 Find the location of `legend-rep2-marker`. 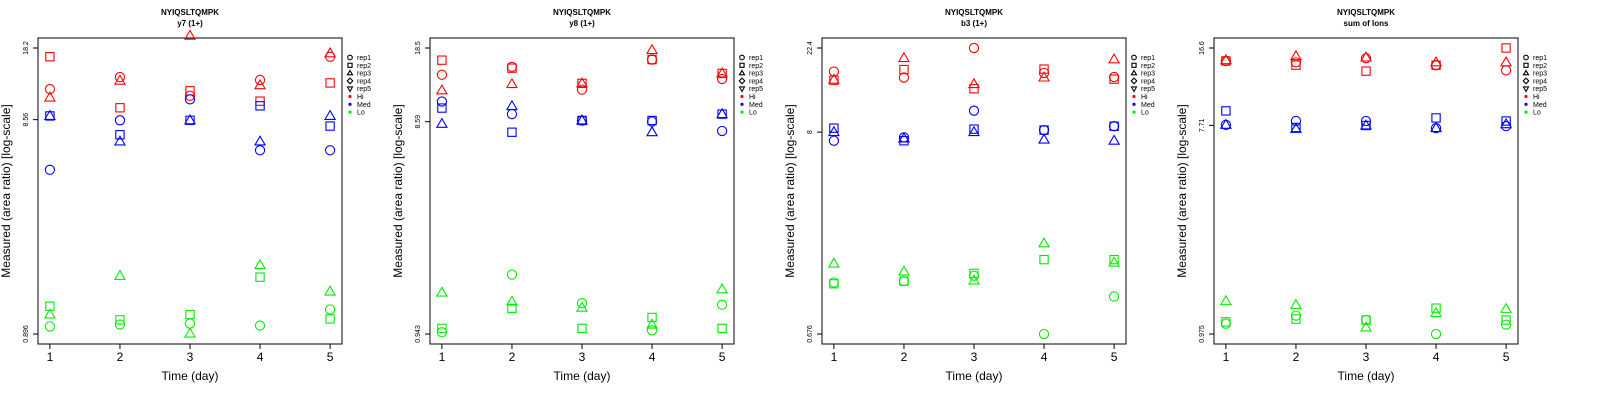

legend-rep2-marker is located at coordinates (1134, 65).